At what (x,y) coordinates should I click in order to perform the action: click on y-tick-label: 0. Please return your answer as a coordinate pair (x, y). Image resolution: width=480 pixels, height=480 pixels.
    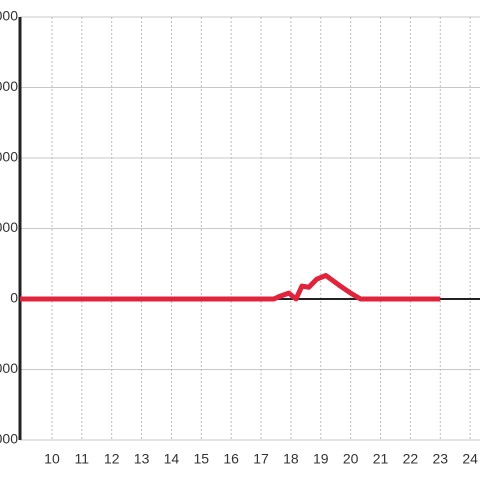
    Looking at the image, I should click on (14, 298).